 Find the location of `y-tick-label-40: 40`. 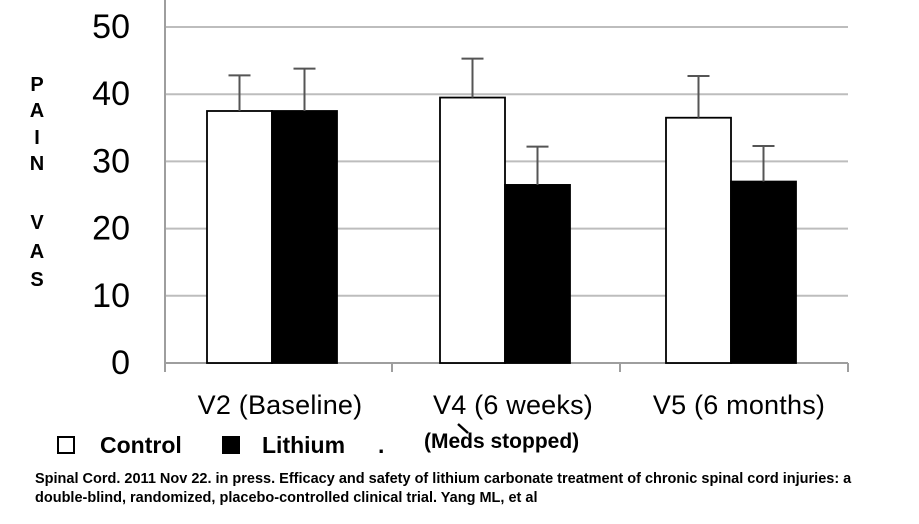

y-tick-label-40: 40 is located at coordinates (111, 94).